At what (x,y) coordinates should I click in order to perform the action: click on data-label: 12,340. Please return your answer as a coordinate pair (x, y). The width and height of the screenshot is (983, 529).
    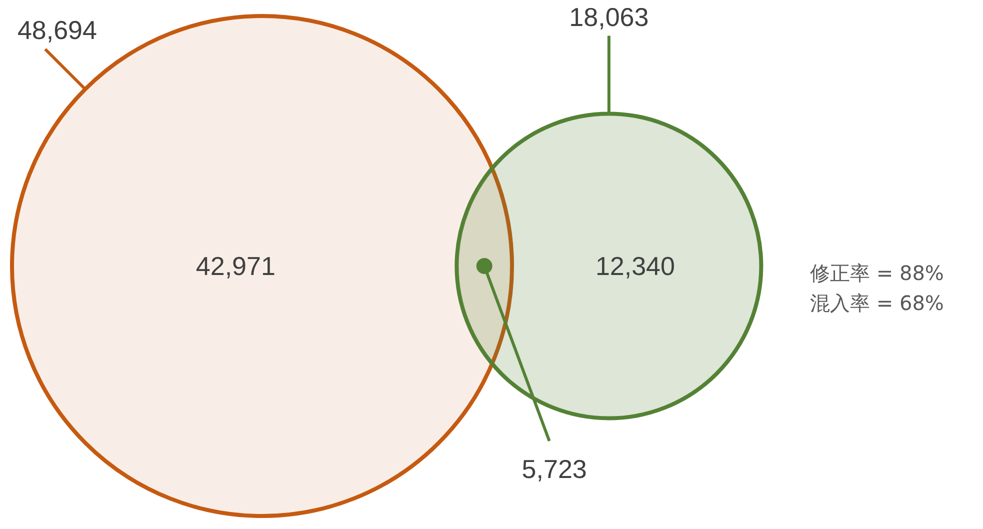
    Looking at the image, I should click on (635, 266).